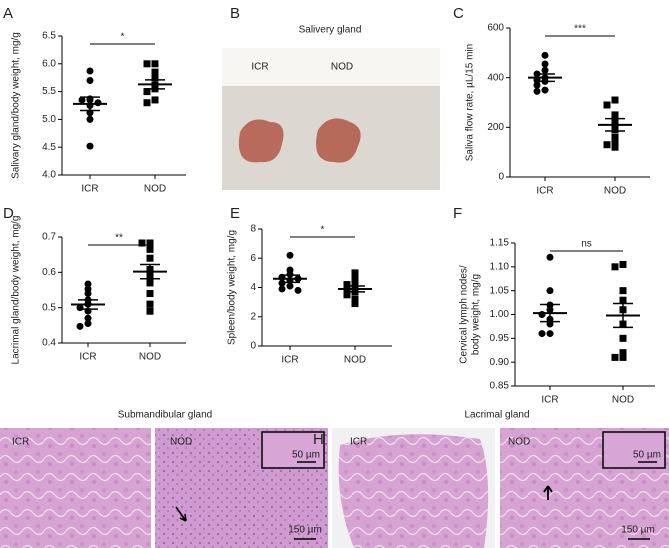 The height and width of the screenshot is (548, 669). Describe the element at coordinates (253, 316) in the screenshot. I see `y-tick-label: 2` at that location.